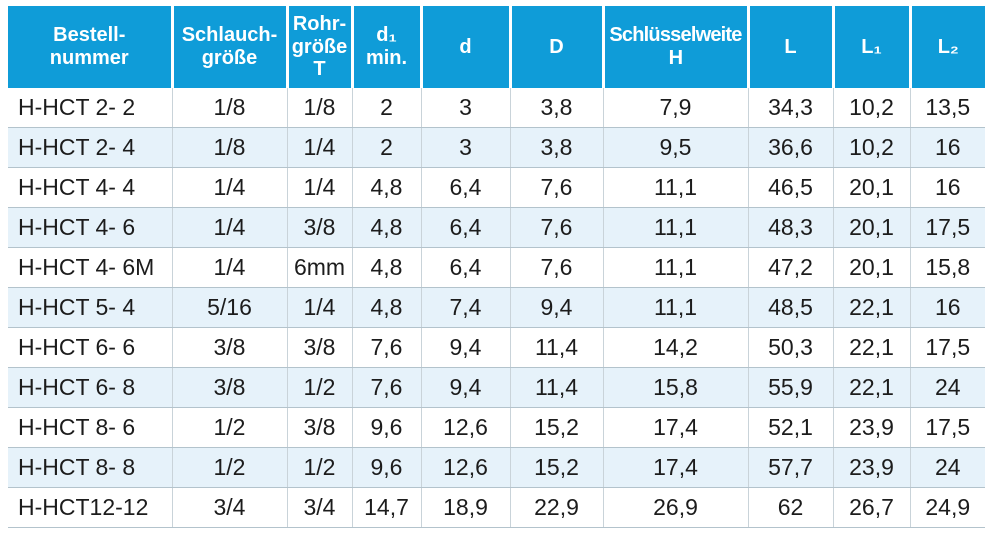 Image resolution: width=1002 pixels, height=533 pixels. Describe the element at coordinates (90, 187) in the screenshot. I see `cell-bestellnummer: H-HCT 4- 4` at that location.